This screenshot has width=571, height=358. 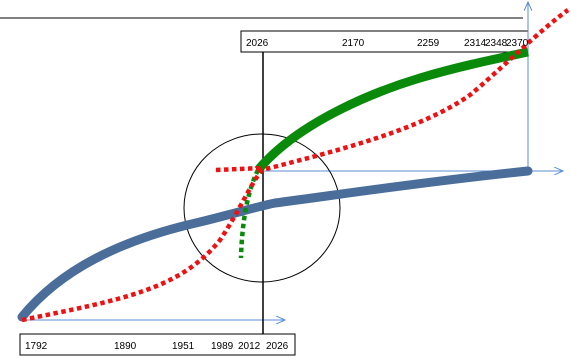 I want to click on top-tick-label: 2259, so click(x=428, y=43).